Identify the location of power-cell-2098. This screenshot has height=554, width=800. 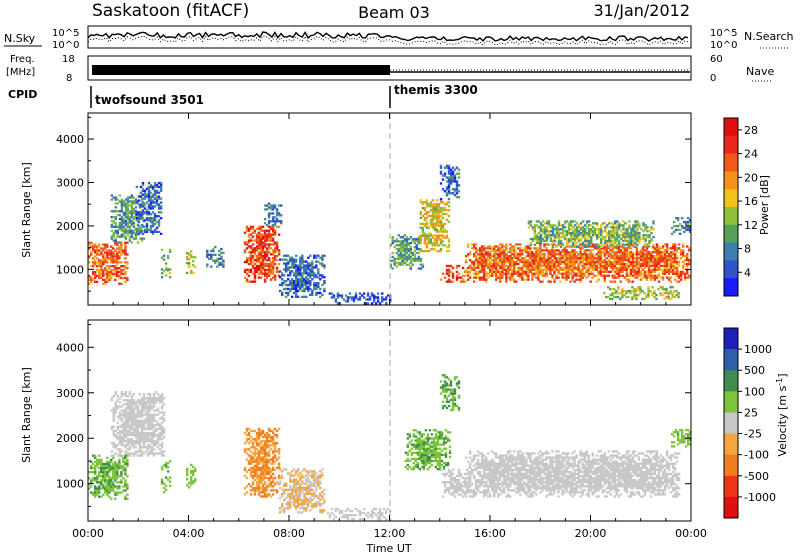
(498, 258).